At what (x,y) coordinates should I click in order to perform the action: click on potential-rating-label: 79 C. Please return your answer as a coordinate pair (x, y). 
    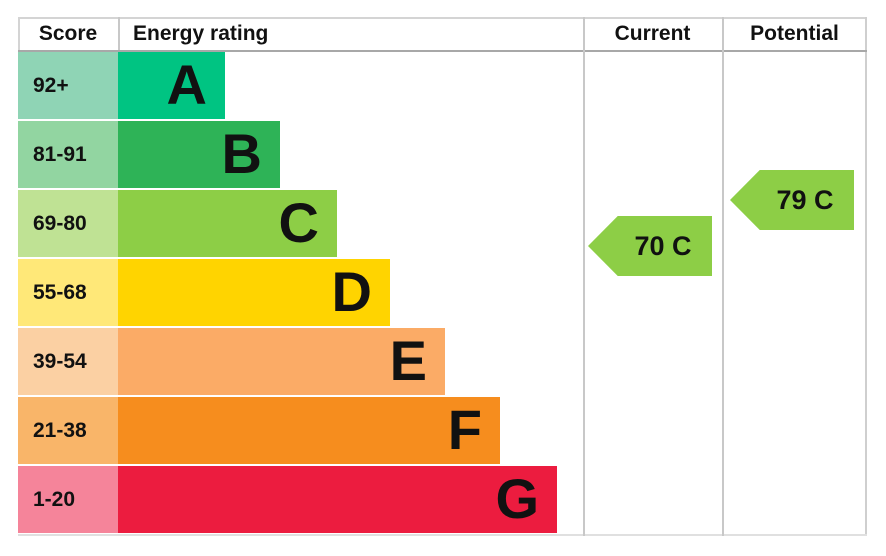
    Looking at the image, I should click on (805, 200).